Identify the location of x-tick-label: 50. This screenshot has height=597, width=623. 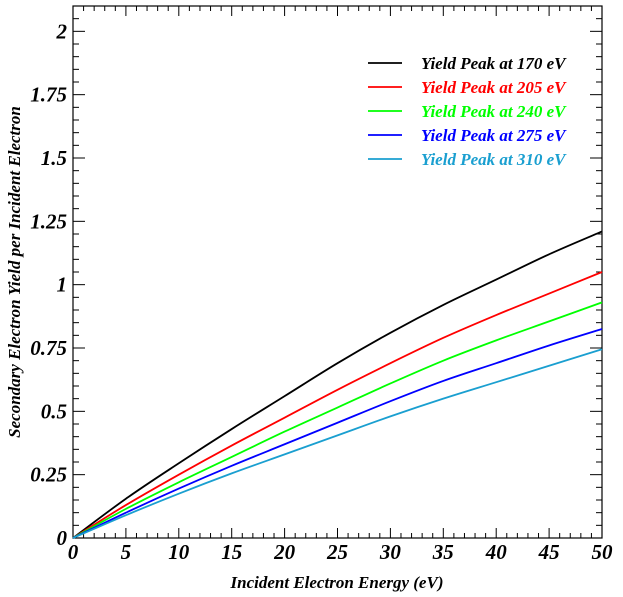
(603, 552).